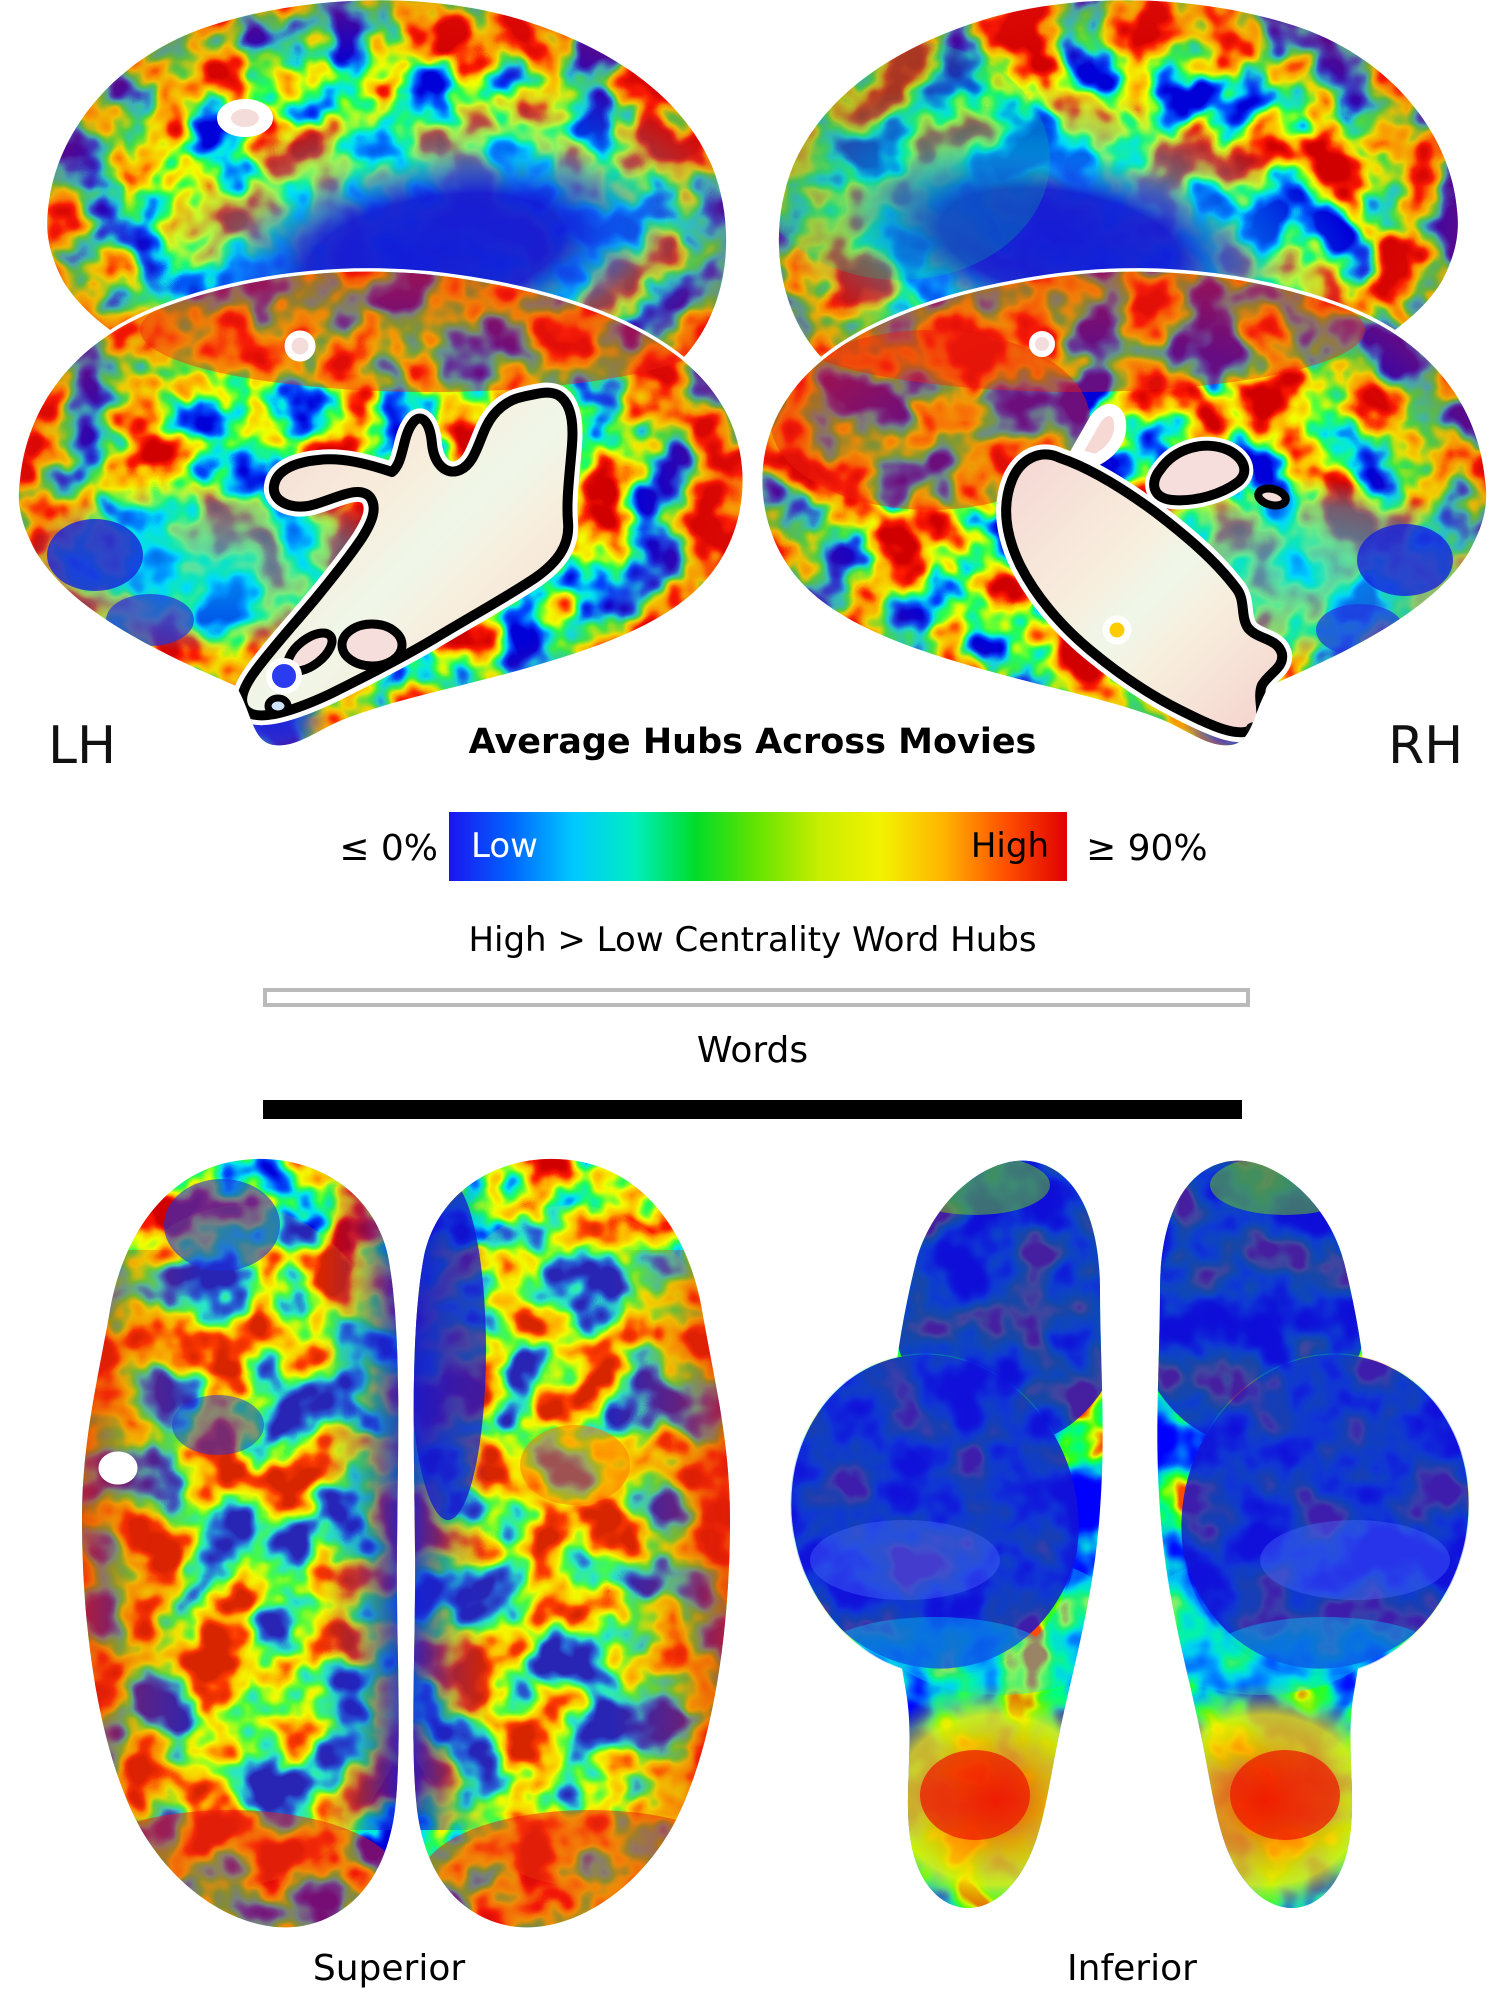 The width and height of the screenshot is (1505, 2000). What do you see at coordinates (752, 742) in the screenshot?
I see `figure-title: Average Hubs Across Movies` at bounding box center [752, 742].